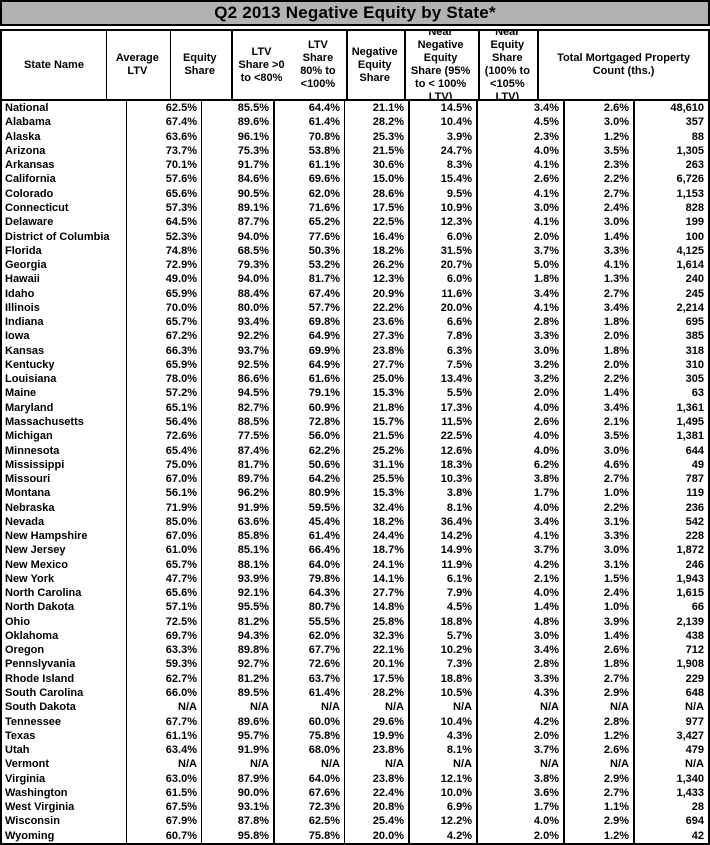 The image size is (710, 845). I want to click on value-cell: 10.9%, so click(444, 208).